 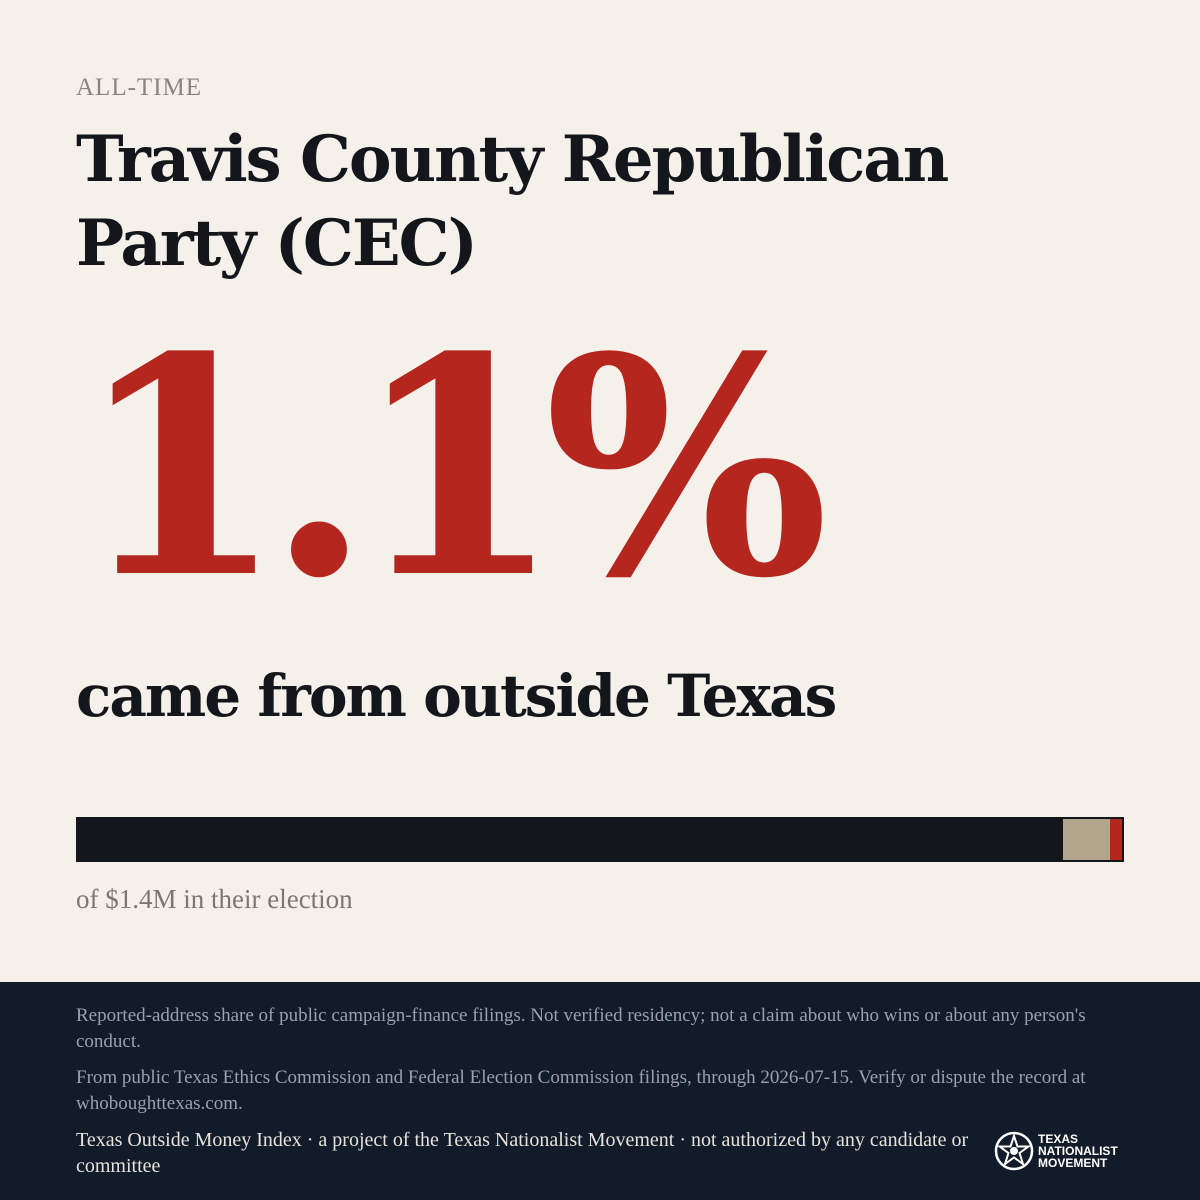 I want to click on bar-segment-texas, so click(x=571, y=839).